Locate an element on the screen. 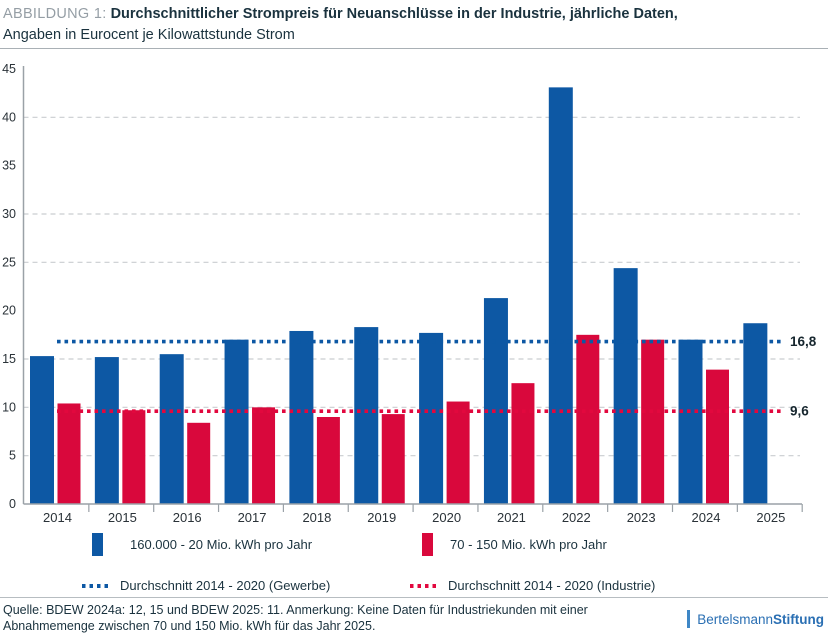 This screenshot has height=635, width=828. logo-text-bold: Stiftung is located at coordinates (798, 619).